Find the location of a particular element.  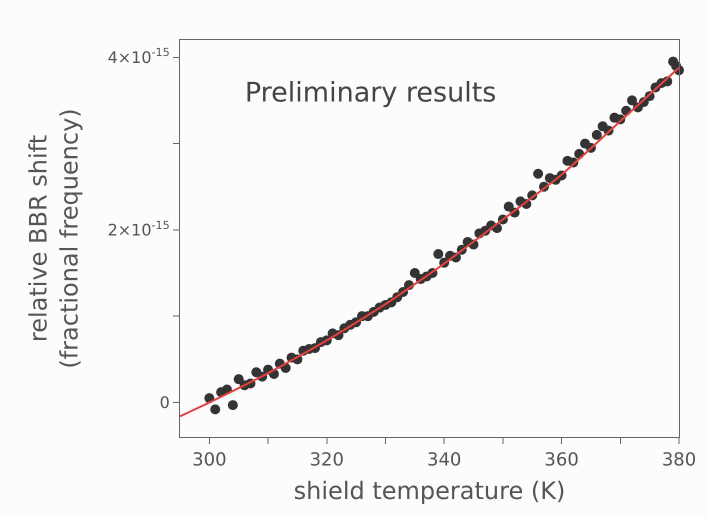

y-tick-label: 0 is located at coordinates (165, 402).